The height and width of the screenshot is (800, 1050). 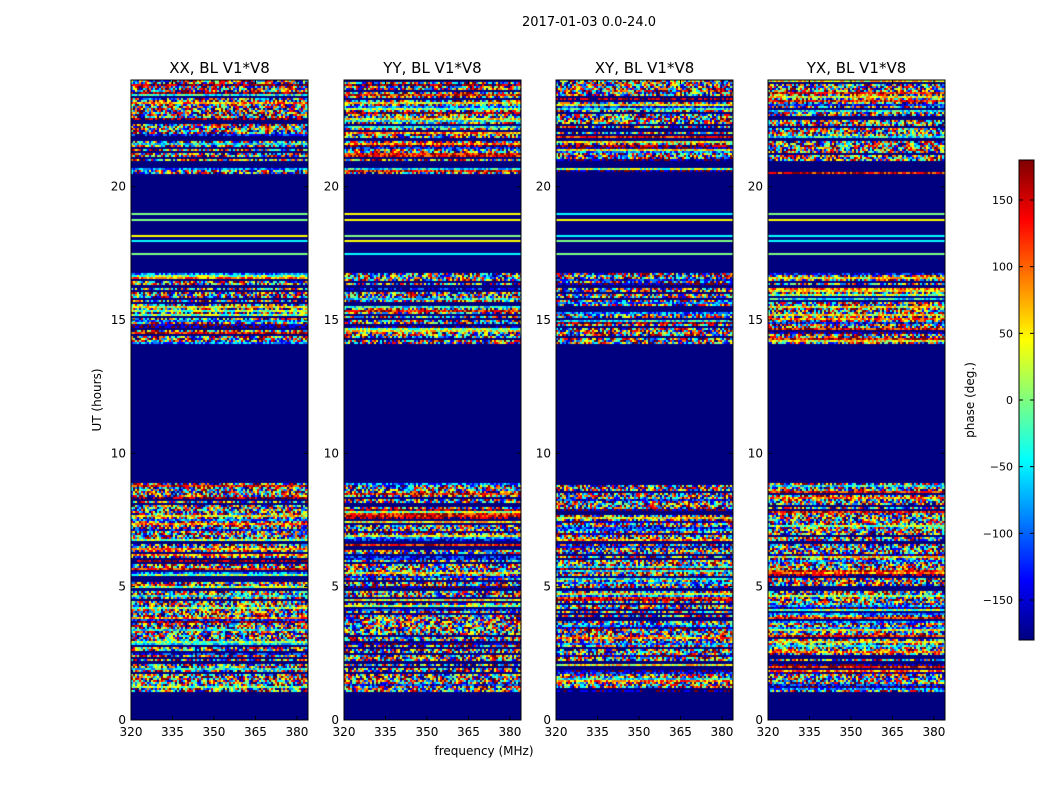 What do you see at coordinates (97, 399) in the screenshot?
I see `y-axis-label: UT (hours)` at bounding box center [97, 399].